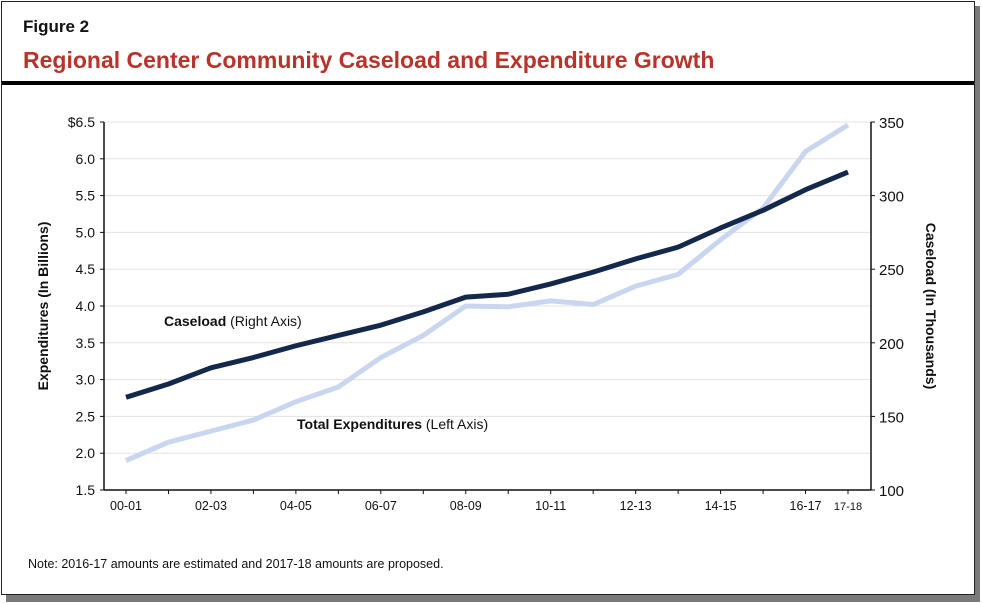 This screenshot has height=604, width=982. What do you see at coordinates (806, 506) in the screenshot?
I see `x-tick-label: 16-17` at bounding box center [806, 506].